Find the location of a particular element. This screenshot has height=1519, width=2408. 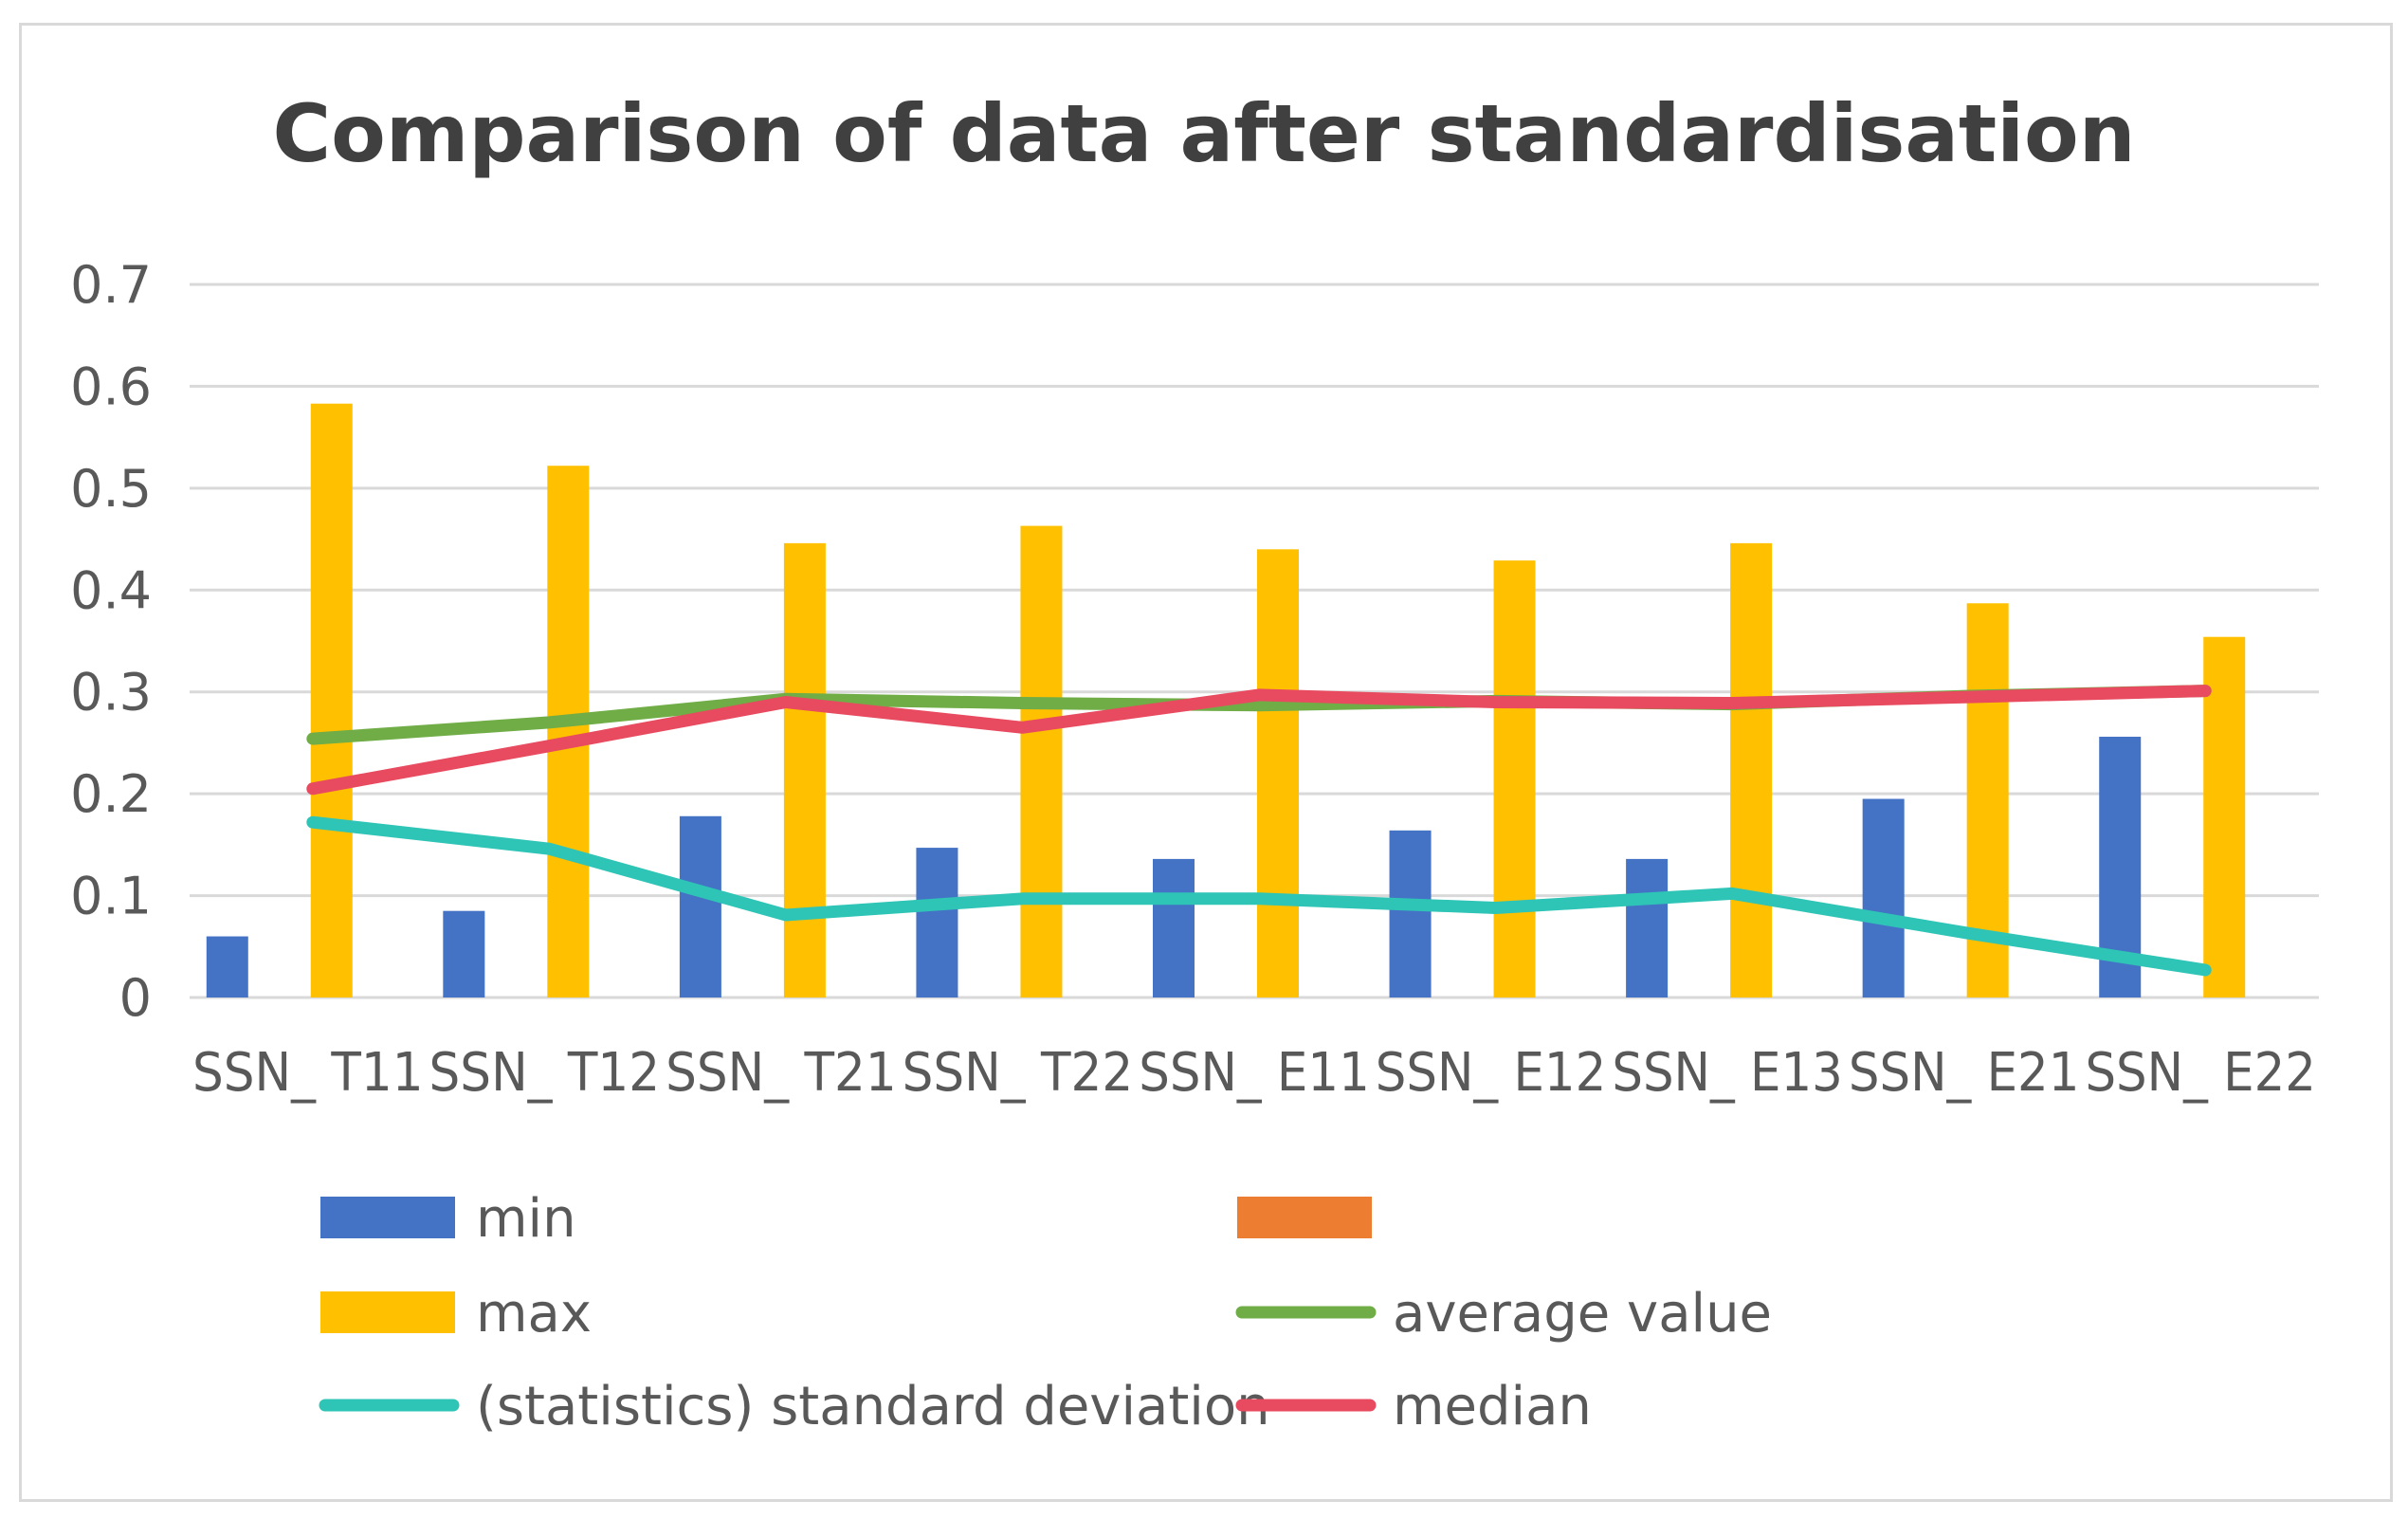

x-tick-label: SSN_ T11 is located at coordinates (308, 1073).